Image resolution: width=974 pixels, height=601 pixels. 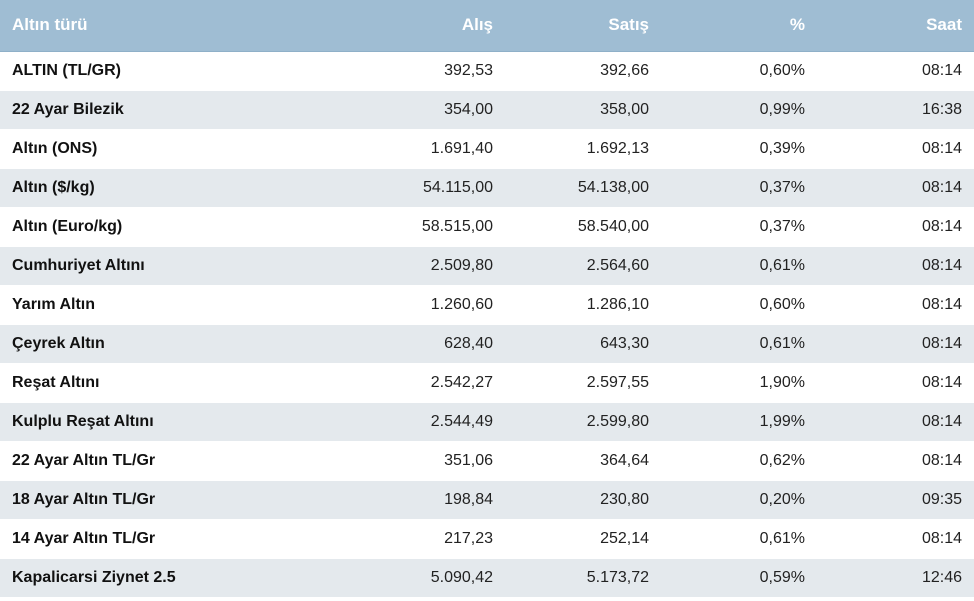 I want to click on table-header: Altın türü Alış Satış % Saat, so click(x=487, y=26).